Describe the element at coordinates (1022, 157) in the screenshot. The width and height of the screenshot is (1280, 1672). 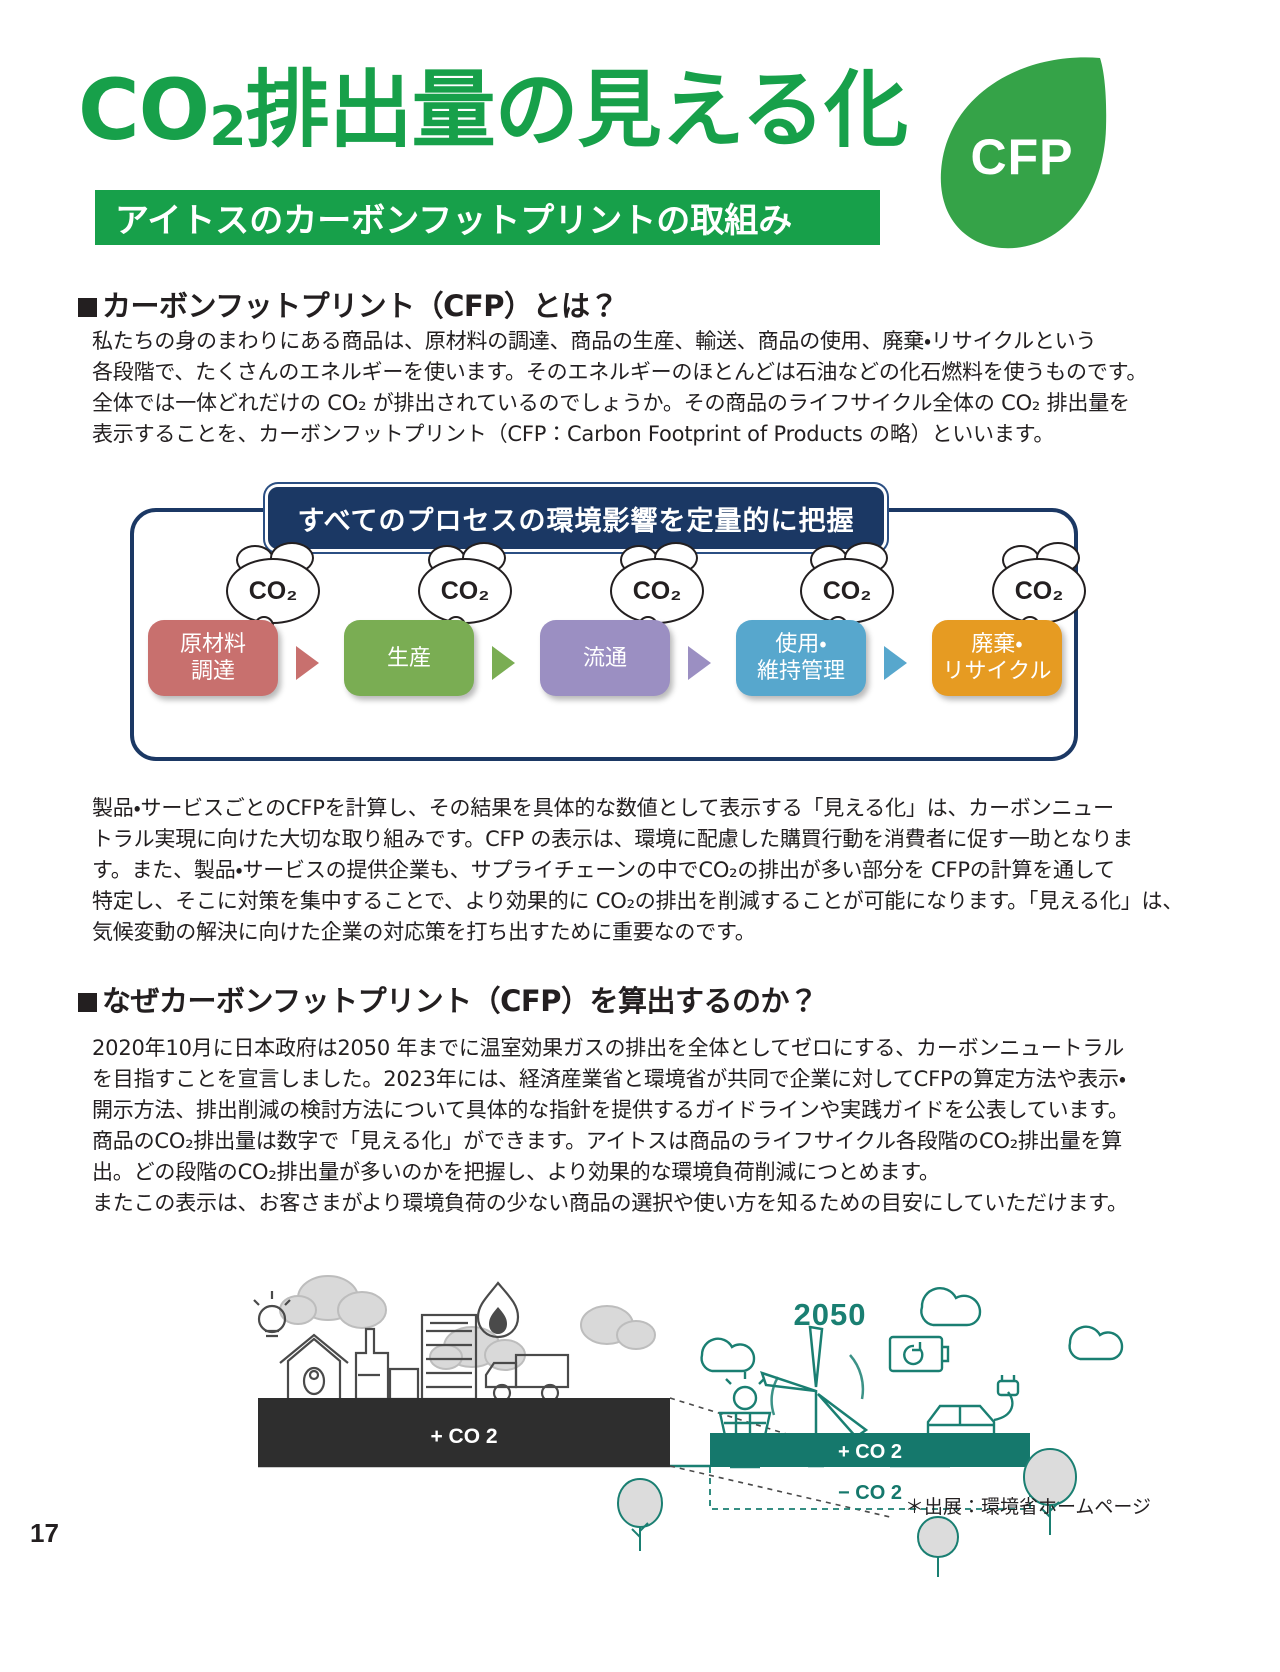
I see `leaf-logo-label: CFP` at that location.